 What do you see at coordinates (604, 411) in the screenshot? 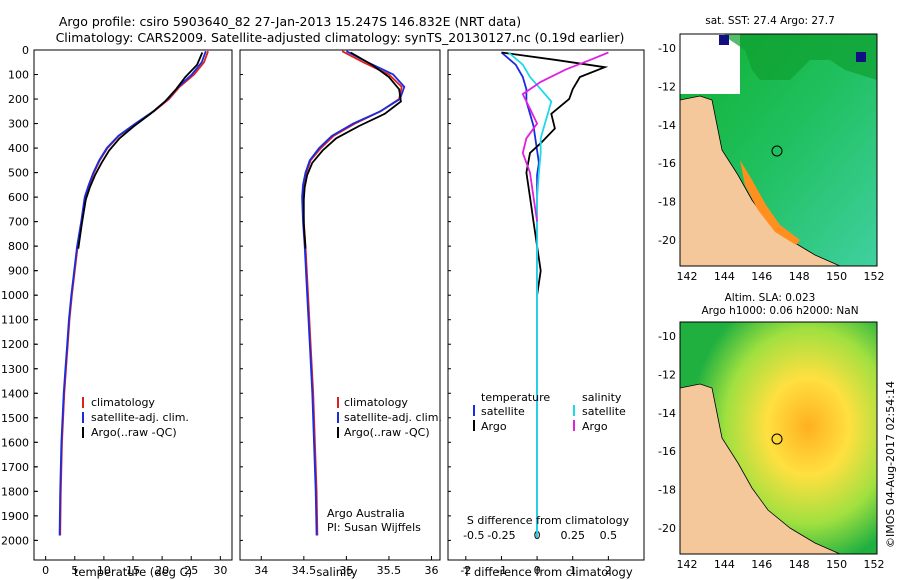
I see `legend-sal-satellite: satellite` at bounding box center [604, 411].